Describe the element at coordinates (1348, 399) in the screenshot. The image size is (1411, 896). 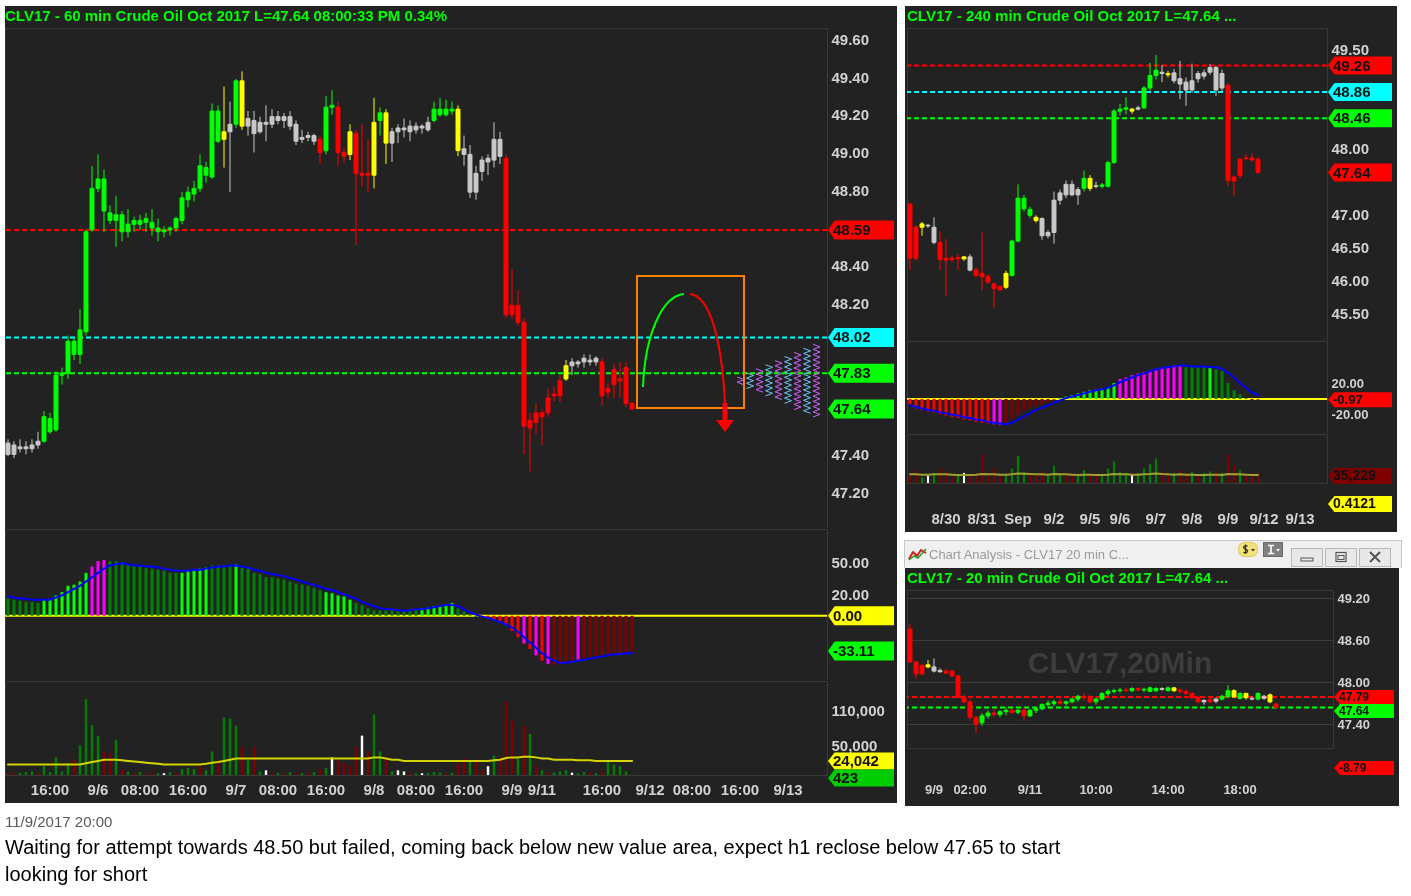
I see `text: -0.97` at that location.